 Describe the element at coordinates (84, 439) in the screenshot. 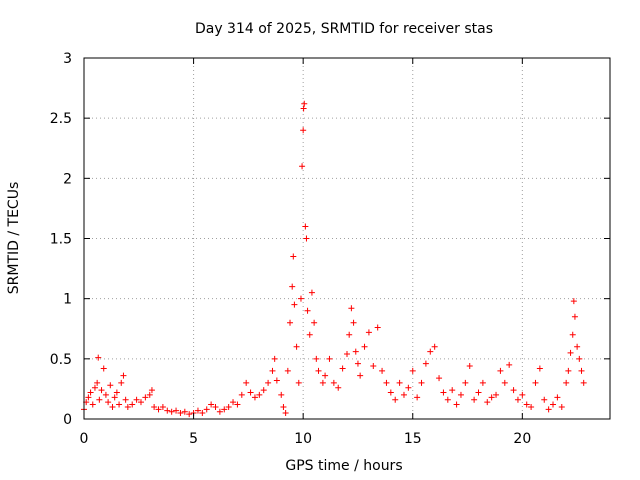

I see `x-tick-label: 0` at that location.